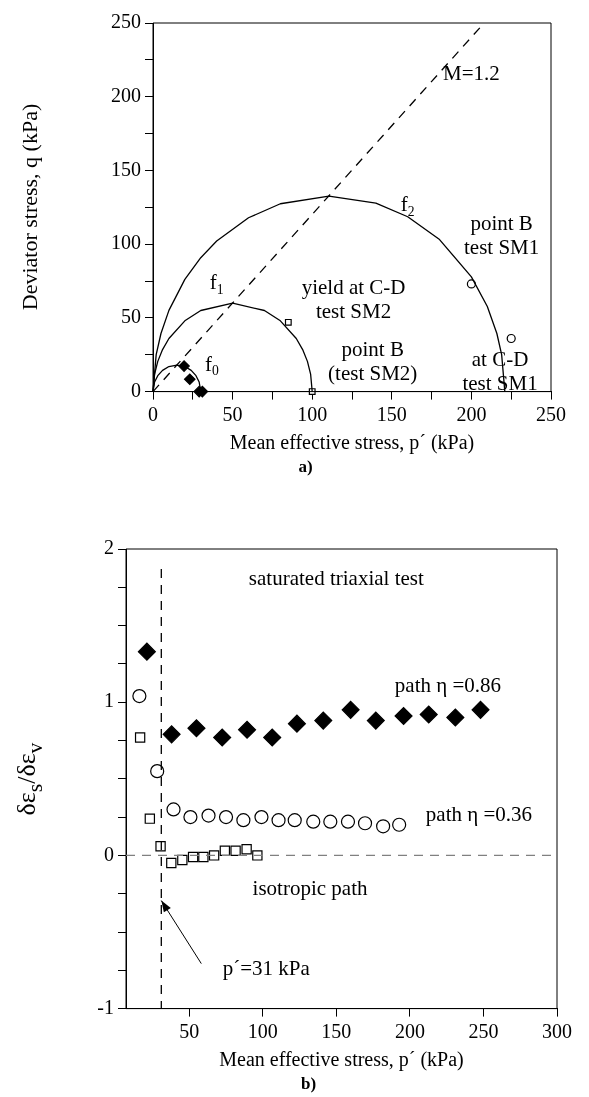 The height and width of the screenshot is (1097, 589). What do you see at coordinates (557, 1030) in the screenshot?
I see `x-tick-label: 300` at bounding box center [557, 1030].